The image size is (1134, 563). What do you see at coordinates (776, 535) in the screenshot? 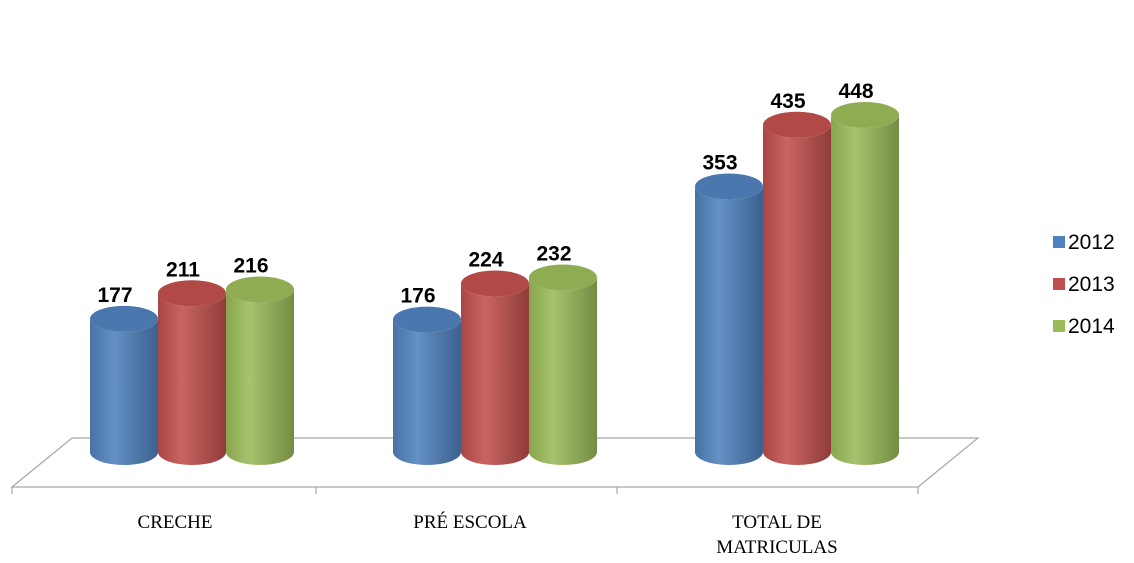
I see `category-label: TOTAL DE MATRICULAS` at bounding box center [776, 535].